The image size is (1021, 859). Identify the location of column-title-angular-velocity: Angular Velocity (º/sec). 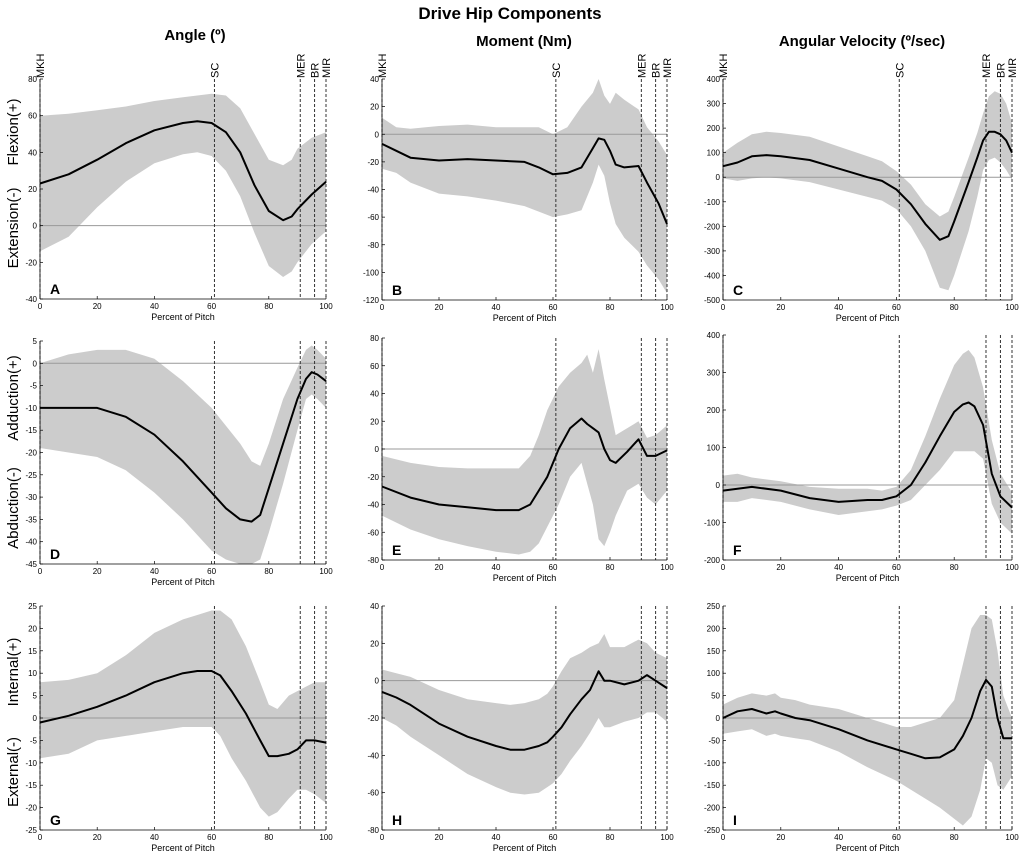
(862, 41).